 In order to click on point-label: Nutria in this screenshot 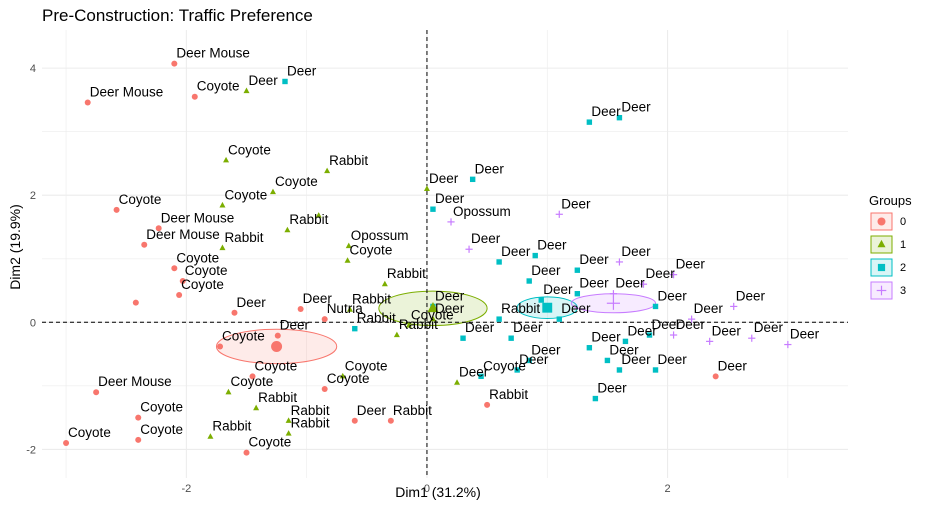, I will do `click(345, 308)`.